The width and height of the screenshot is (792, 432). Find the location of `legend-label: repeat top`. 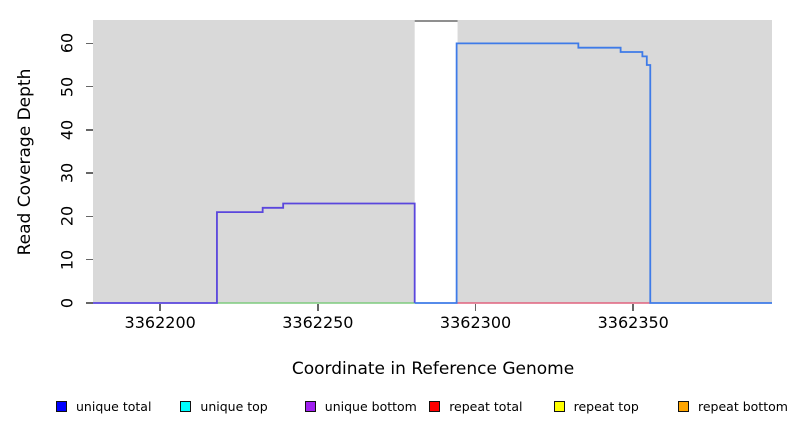

legend-label: repeat top is located at coordinates (606, 406).